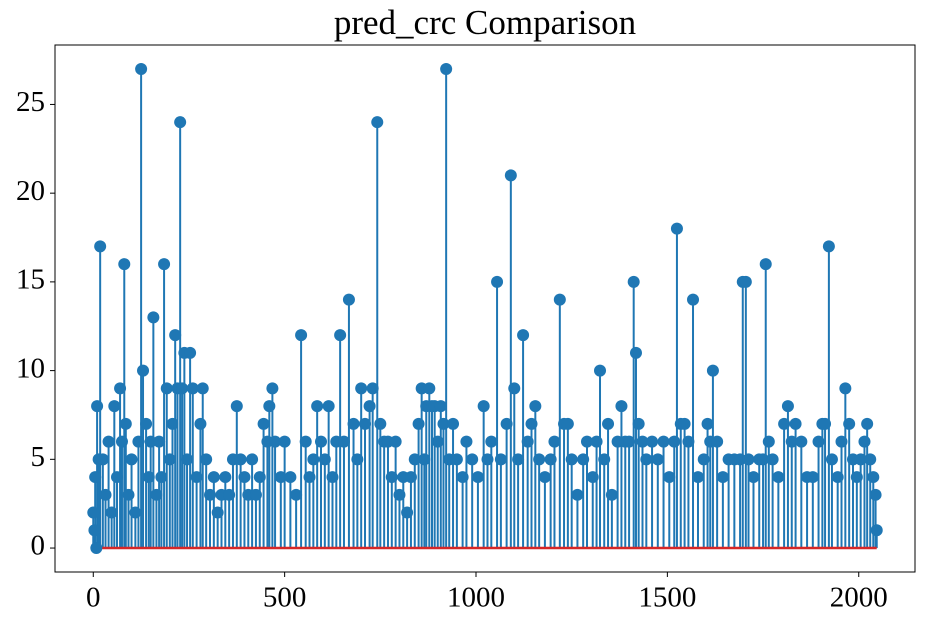 The height and width of the screenshot is (625, 925). I want to click on y-tick-label: 10, so click(30, 368).